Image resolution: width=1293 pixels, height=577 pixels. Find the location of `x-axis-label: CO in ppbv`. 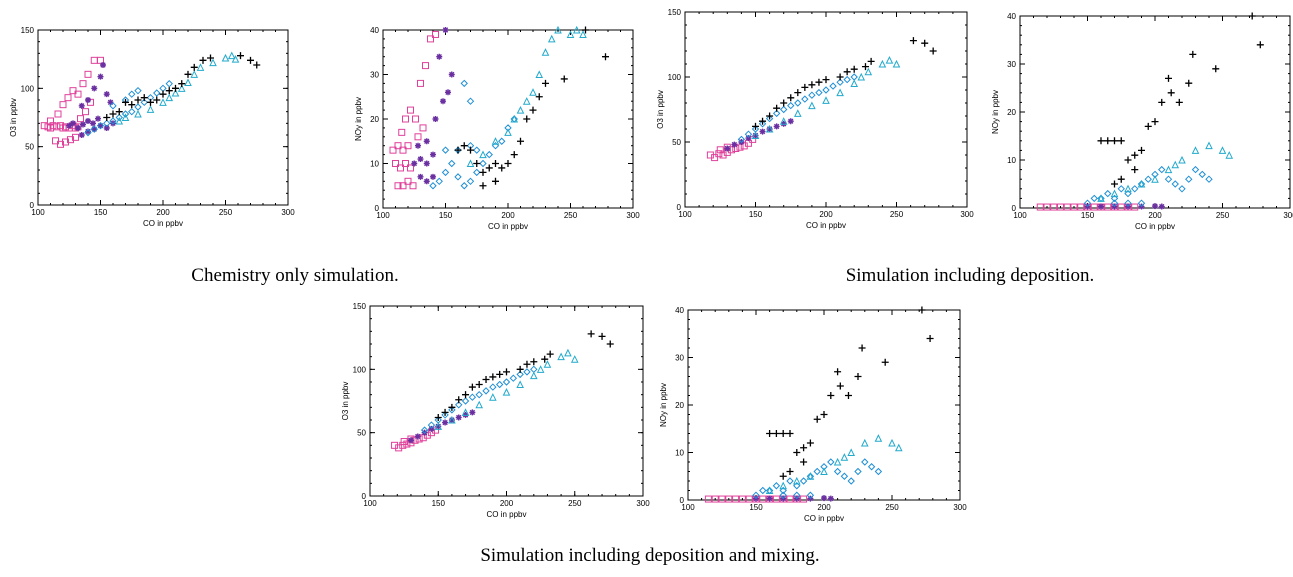

x-axis-label: CO in ppbv is located at coordinates (1155, 226).